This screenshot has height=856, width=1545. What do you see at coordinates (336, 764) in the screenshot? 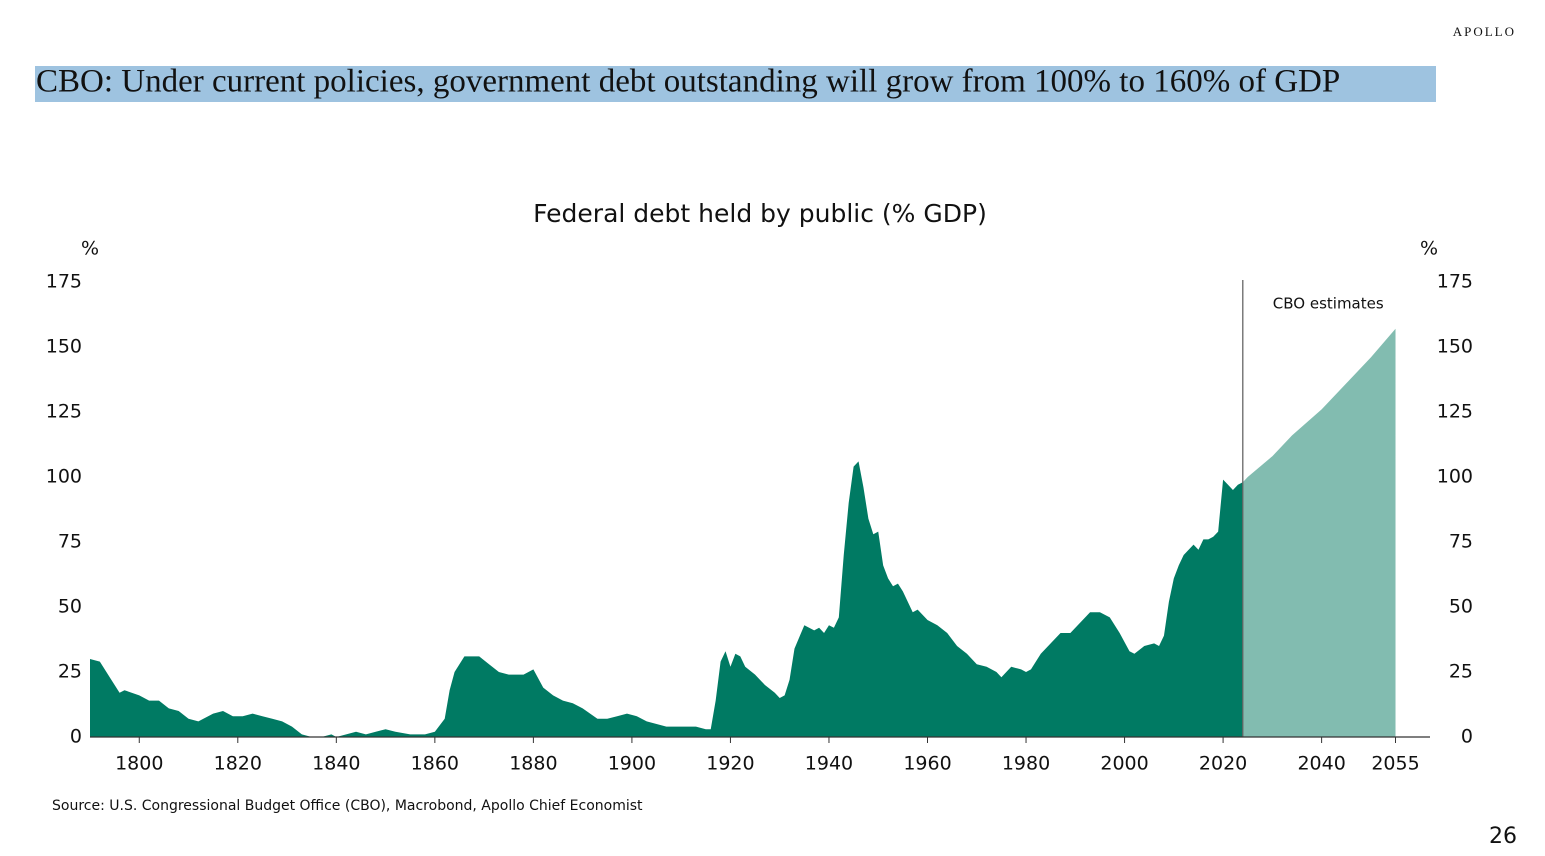
I see `x-tick-label: 1840` at bounding box center [336, 764].